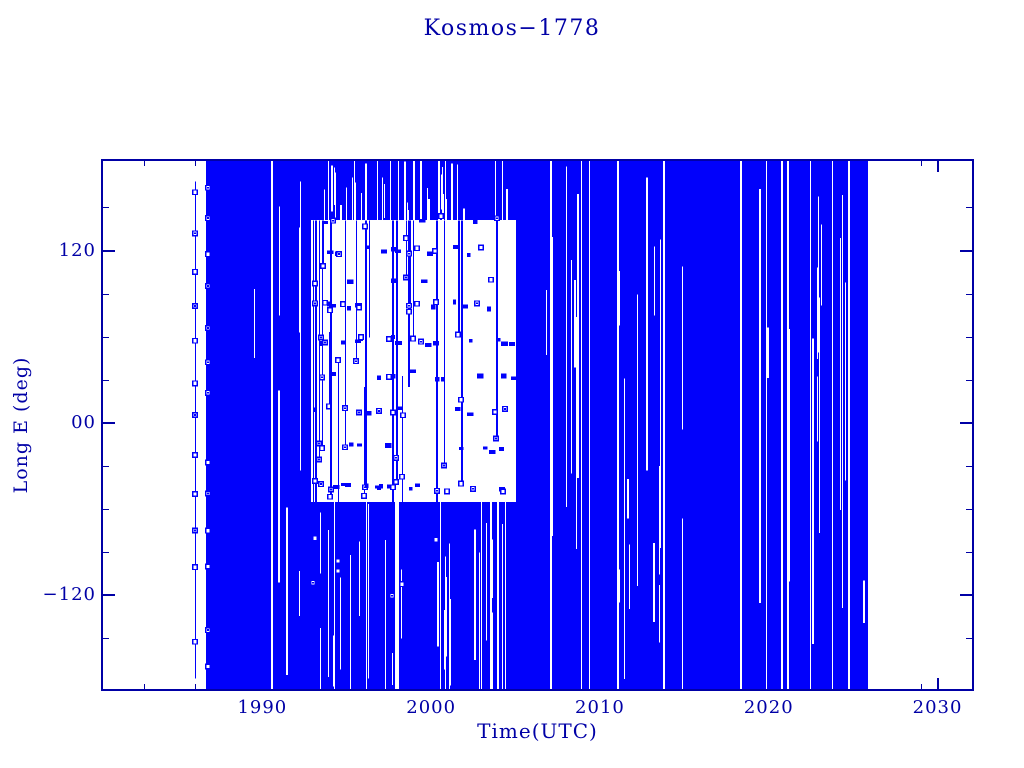 The height and width of the screenshot is (768, 1024). I want to click on x-tick-label: 2030, so click(937, 707).